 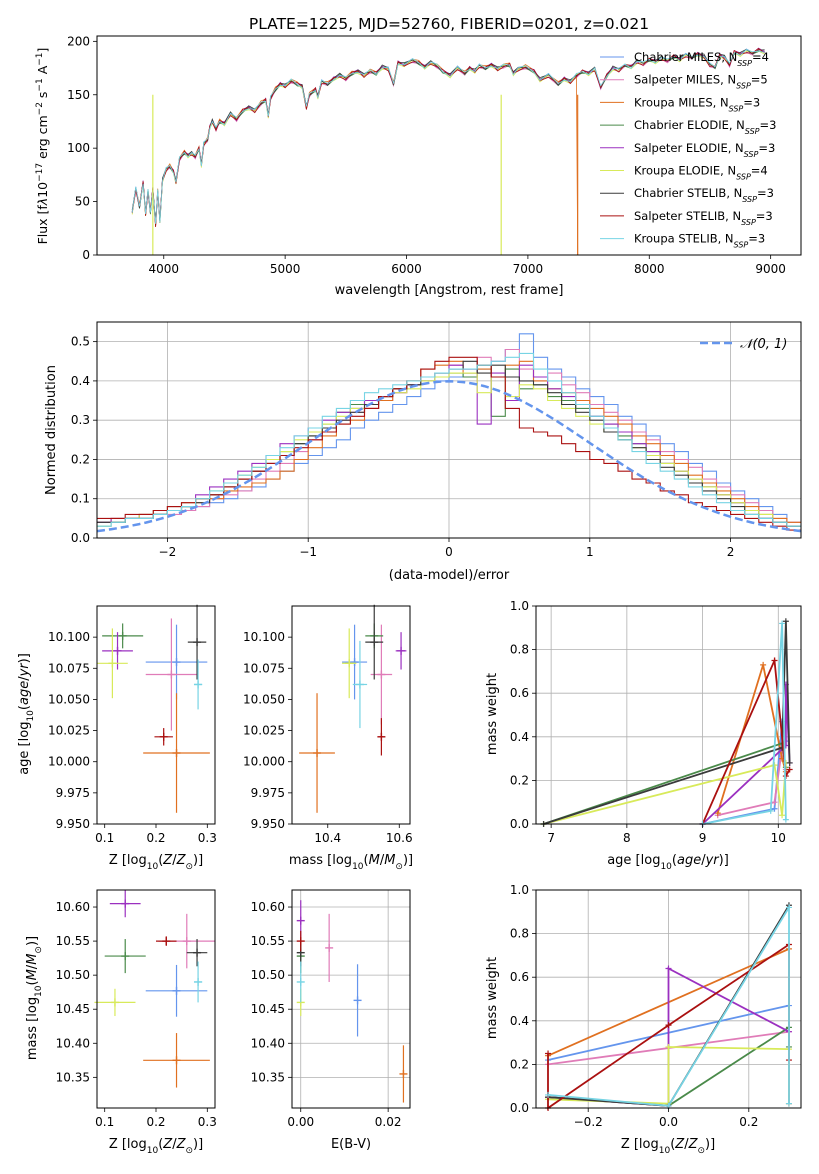 I want to click on mass-weight-vs-Z-xtick-label: 0.2, so click(x=748, y=1122).